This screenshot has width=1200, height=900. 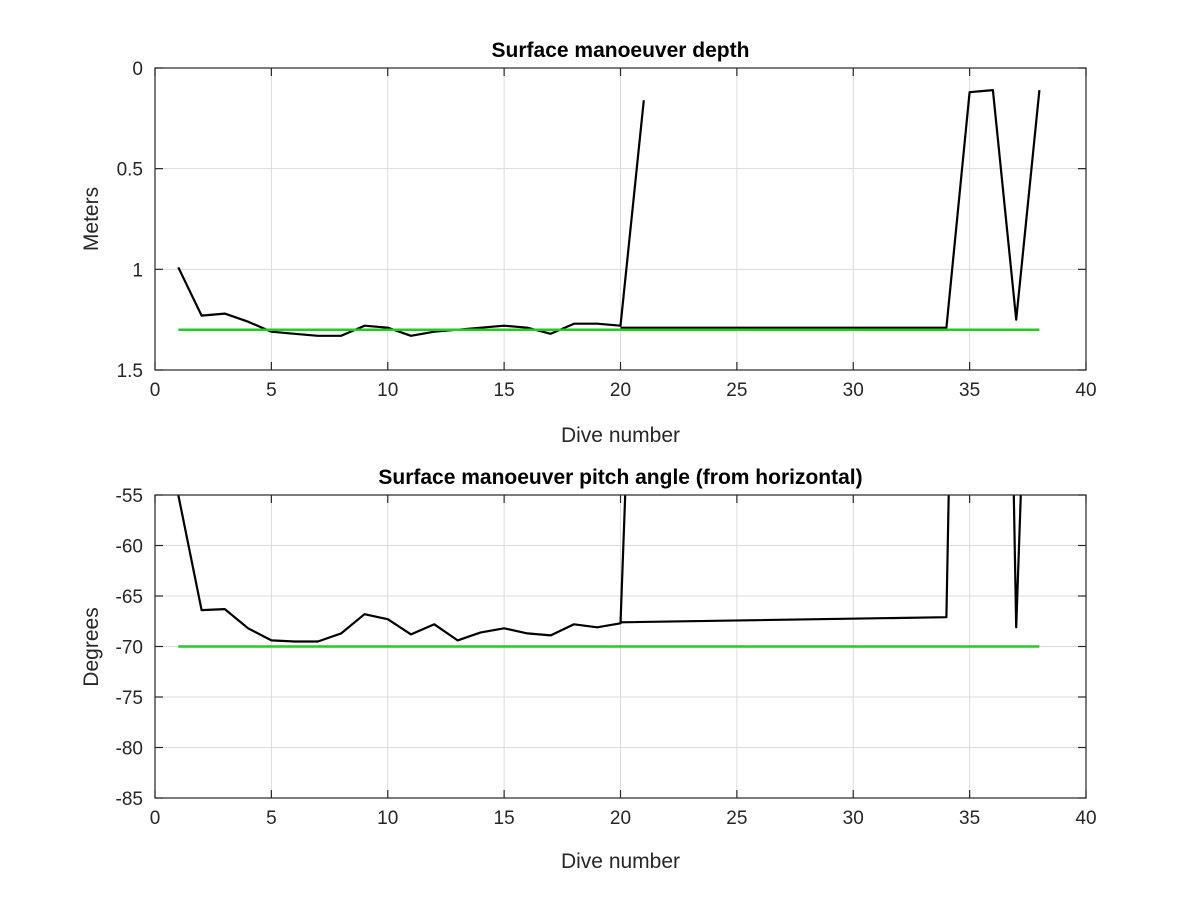 I want to click on y-tick-label: -75, so click(x=129, y=698).